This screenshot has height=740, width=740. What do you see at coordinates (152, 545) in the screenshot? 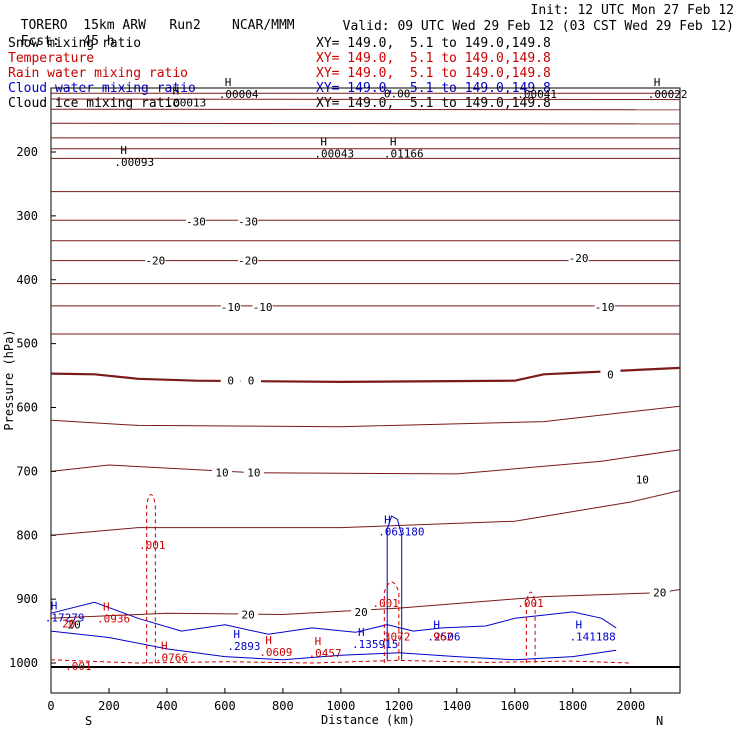
I see `extremum-value-9: .001` at bounding box center [152, 545].